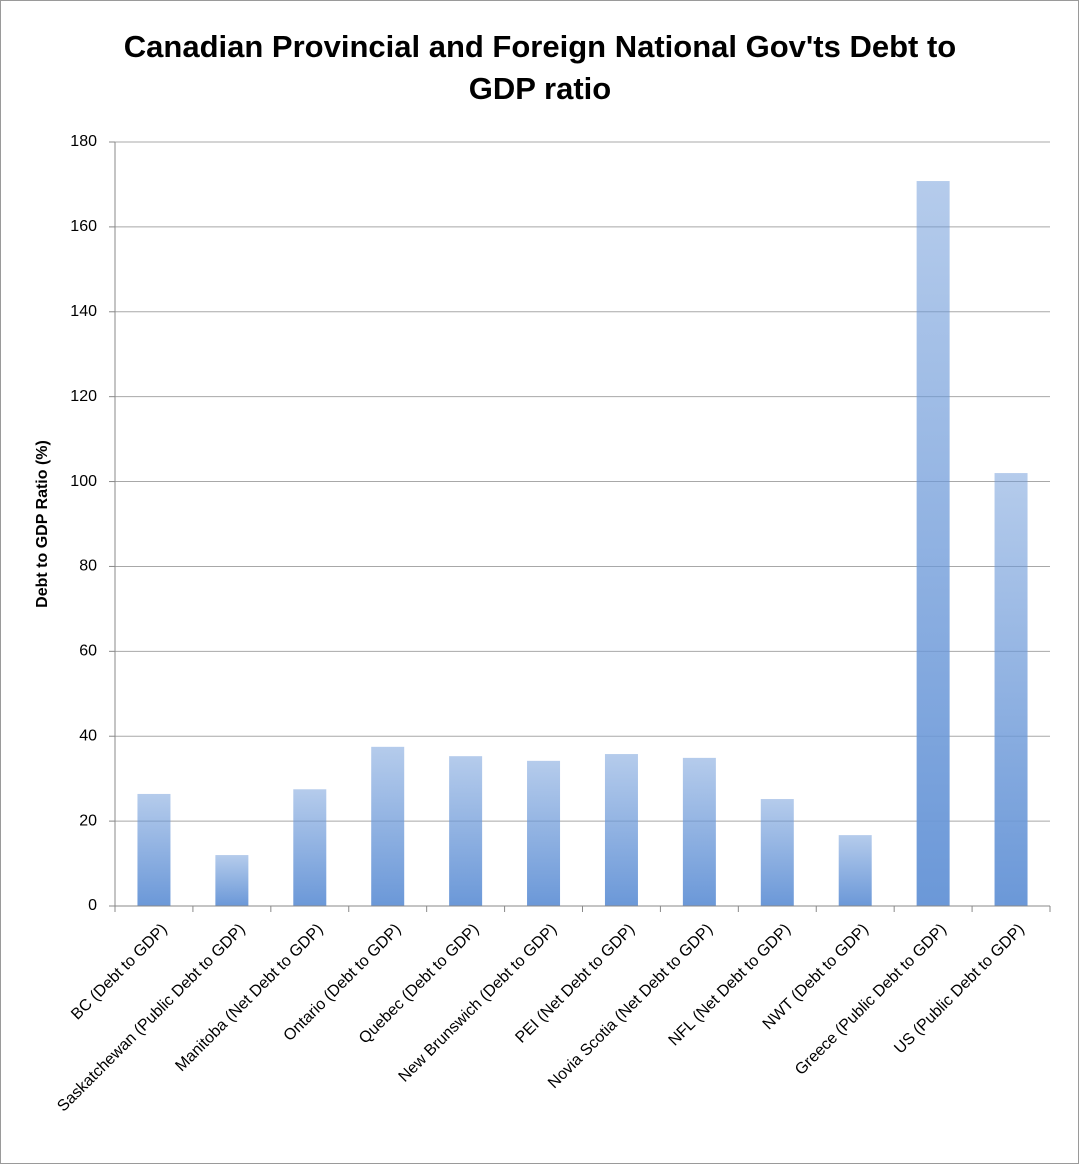 This screenshot has width=1079, height=1164. Describe the element at coordinates (83, 141) in the screenshot. I see `y-tick-label: 180` at that location.